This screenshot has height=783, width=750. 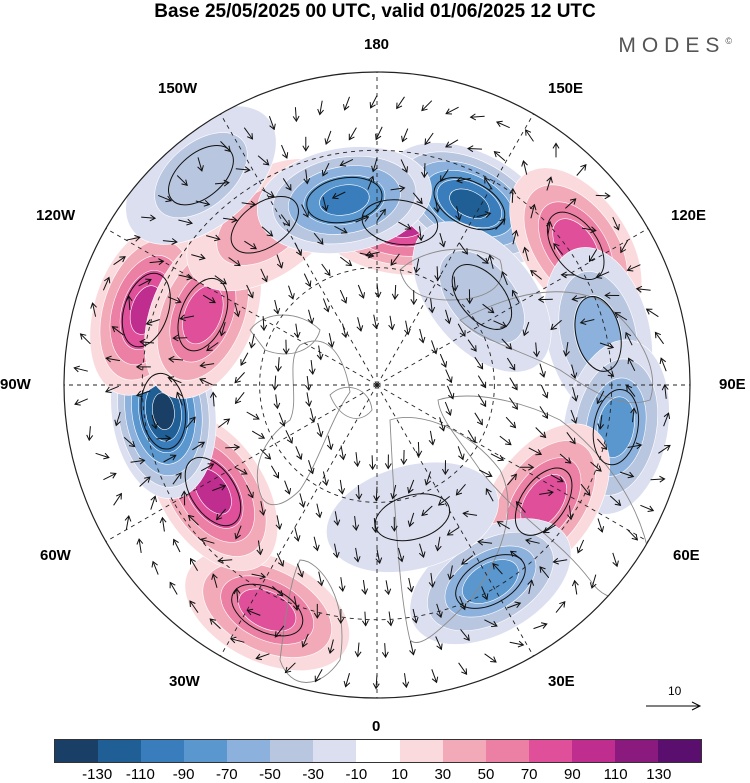 What do you see at coordinates (728, 41) in the screenshot?
I see `brand-mark: ©` at bounding box center [728, 41].